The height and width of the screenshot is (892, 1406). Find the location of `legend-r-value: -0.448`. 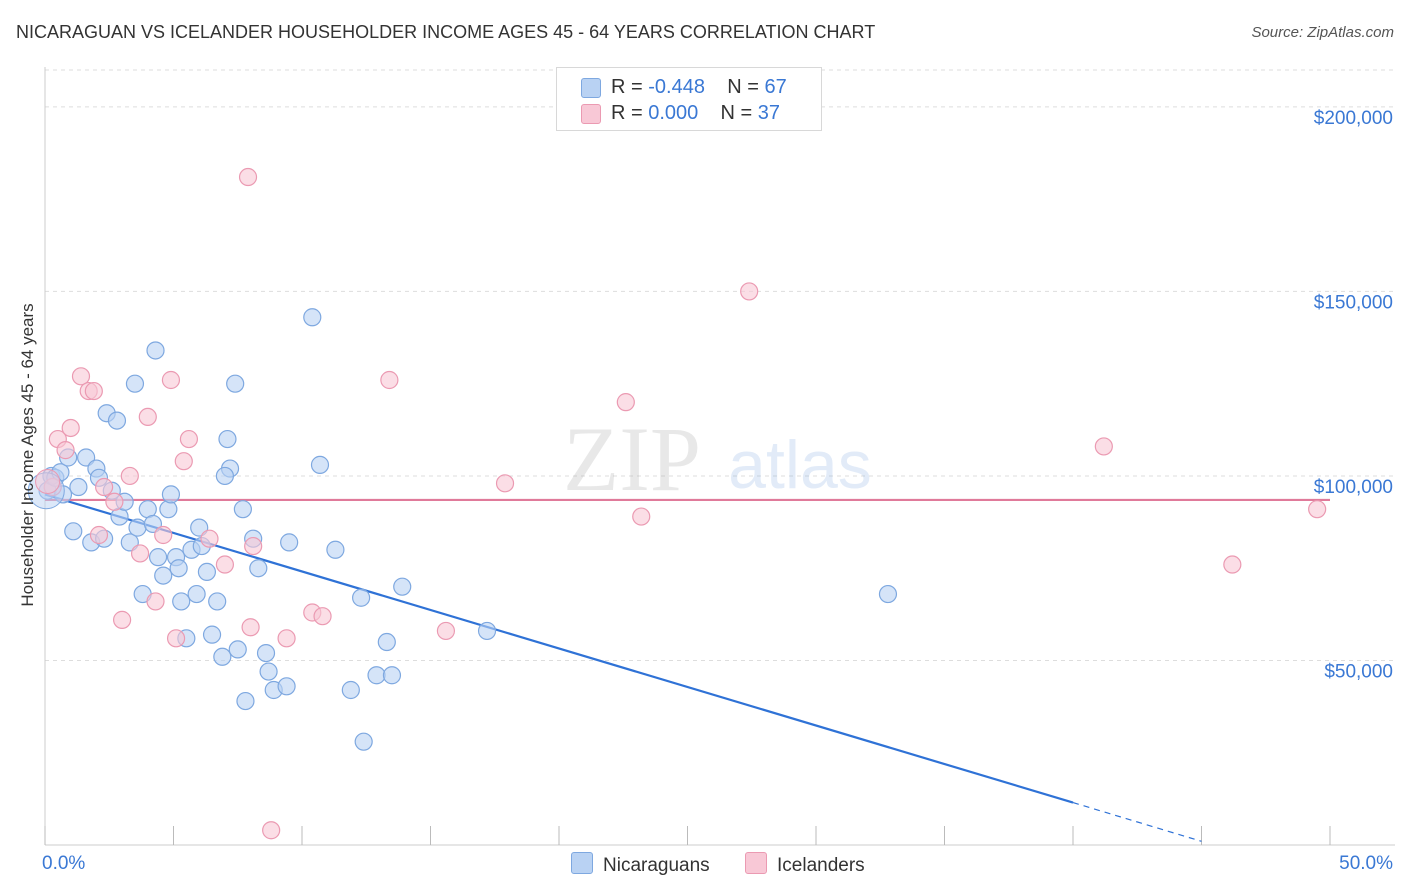

legend-r-value: -0.448 is located at coordinates (676, 87).